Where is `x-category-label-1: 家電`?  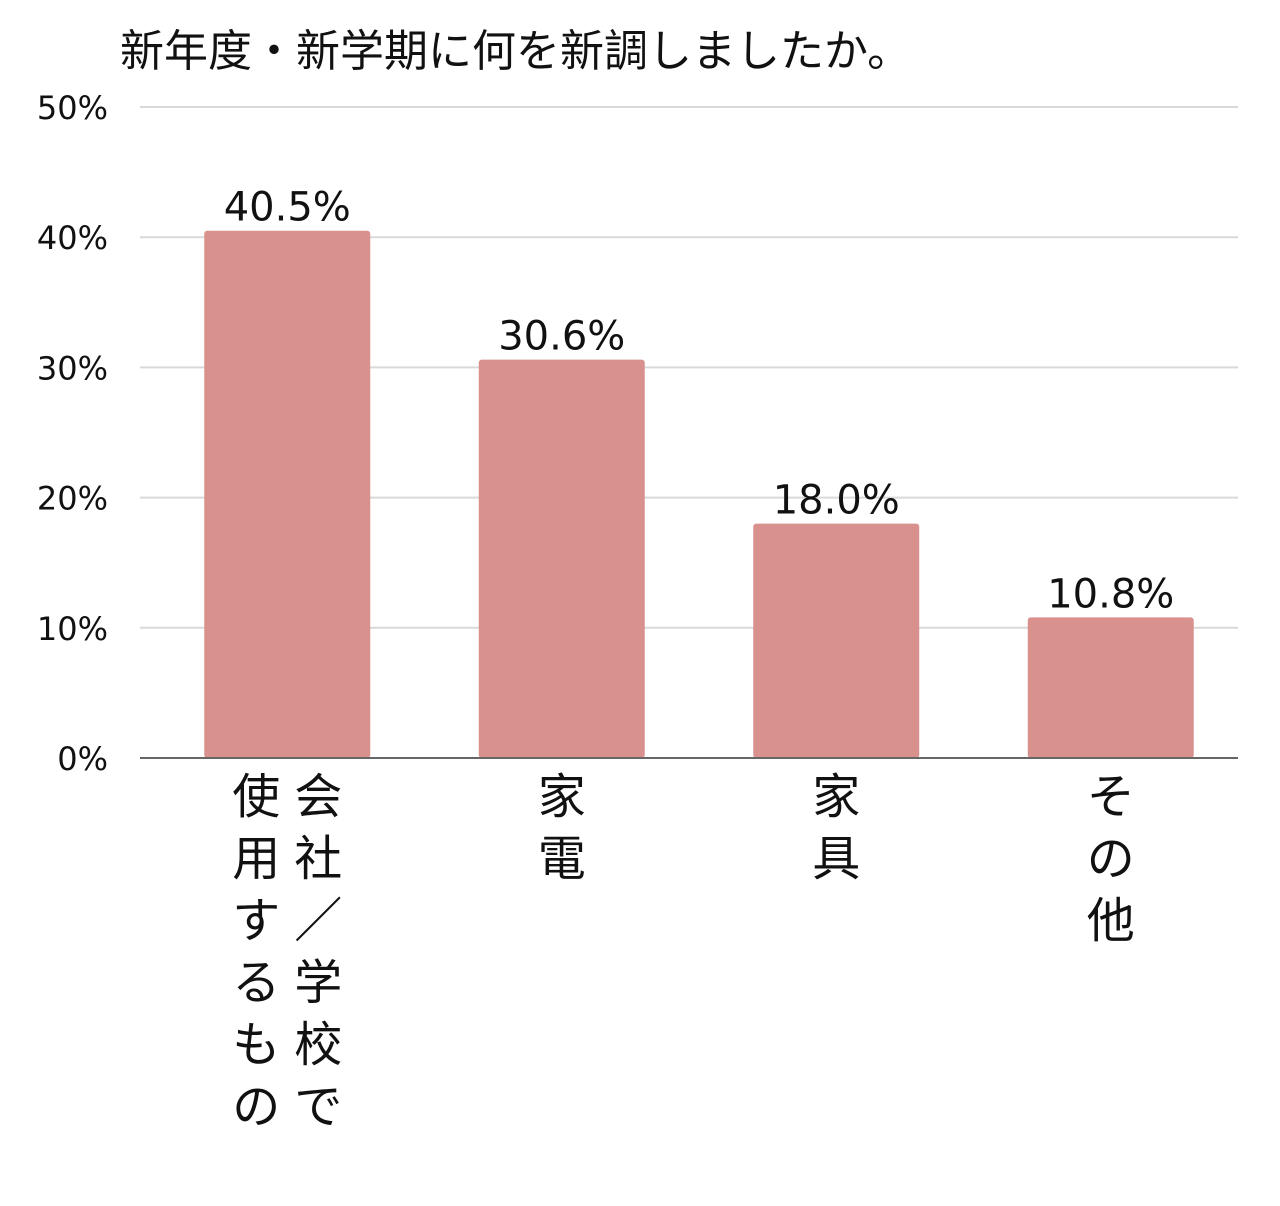
x-category-label-1: 家電 is located at coordinates (562, 828).